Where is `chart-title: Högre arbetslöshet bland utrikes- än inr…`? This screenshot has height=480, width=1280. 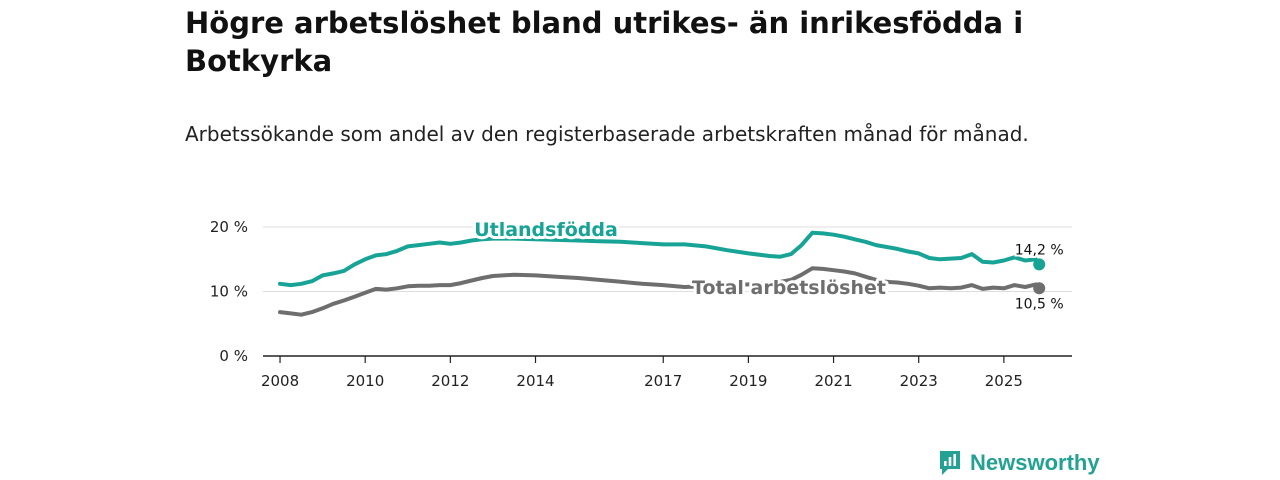
chart-title: Högre arbetslöshet bland utrikes- än inr… is located at coordinates (604, 42).